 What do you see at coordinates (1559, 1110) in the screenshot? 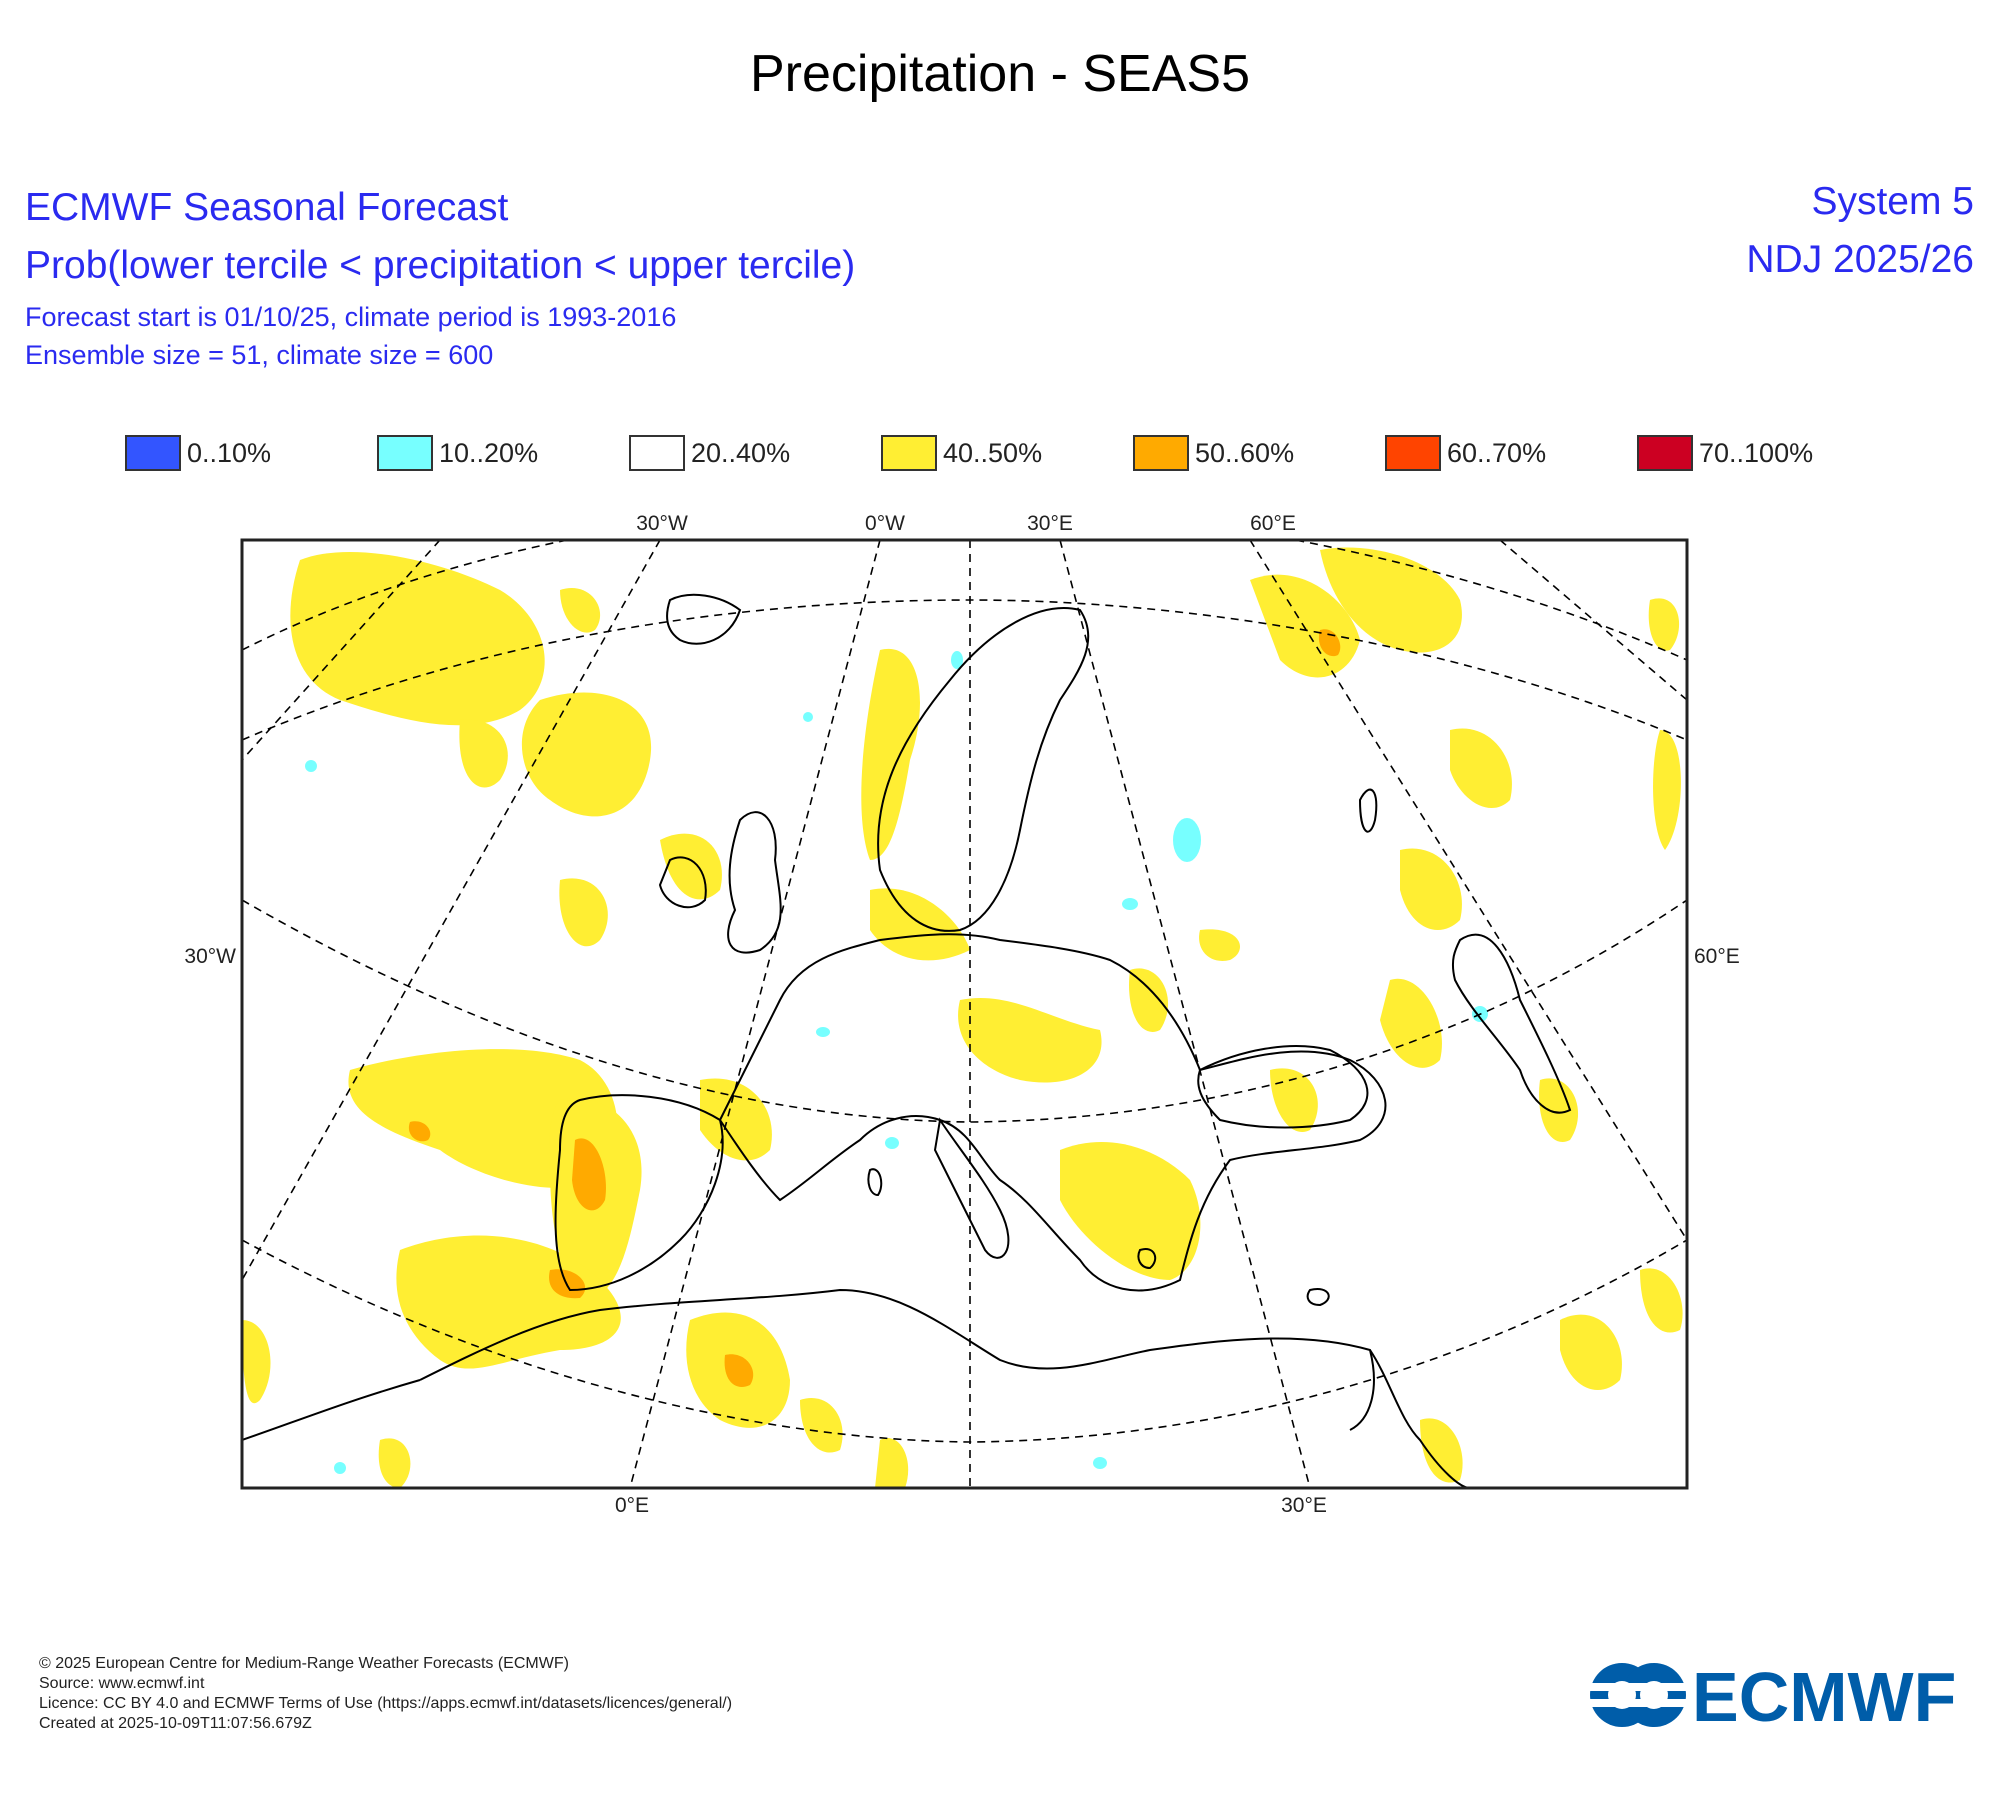
I see `region-black-sea-south` at bounding box center [1559, 1110].